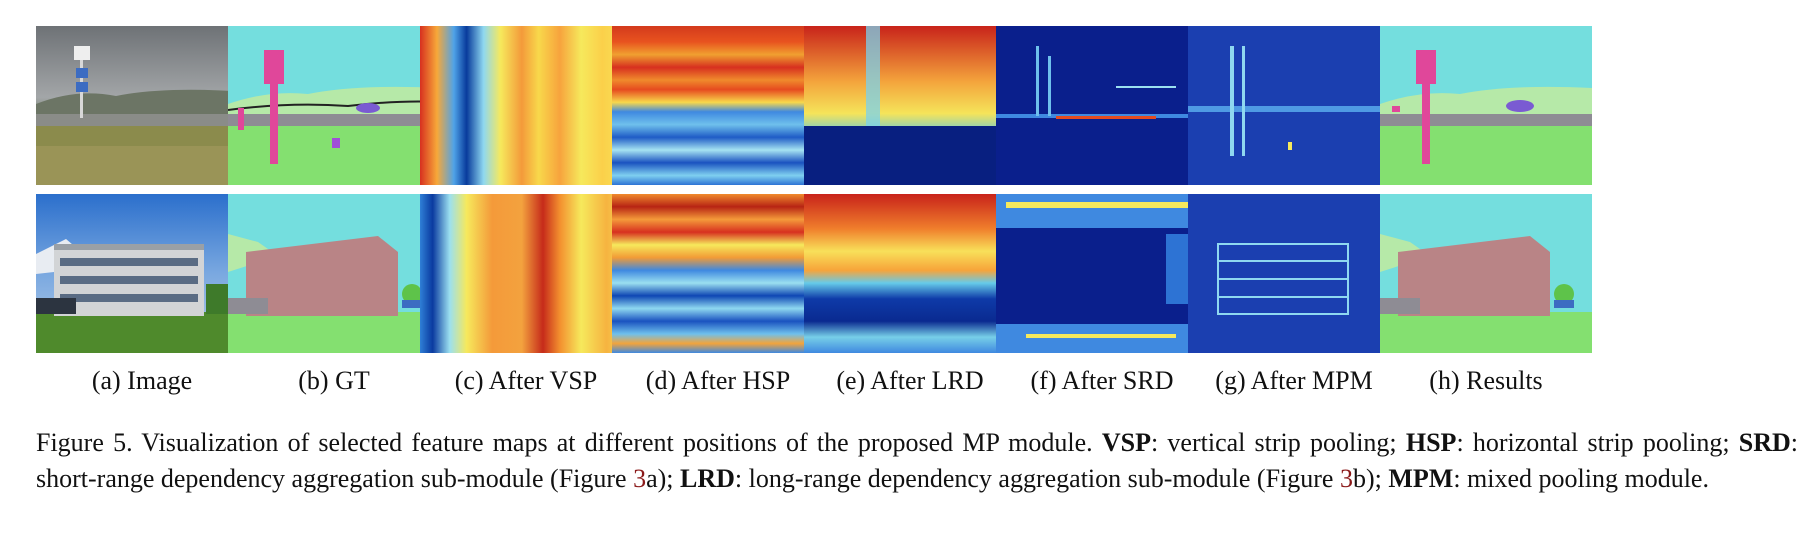  I want to click on result-segmentation-building, so click(1486, 273).